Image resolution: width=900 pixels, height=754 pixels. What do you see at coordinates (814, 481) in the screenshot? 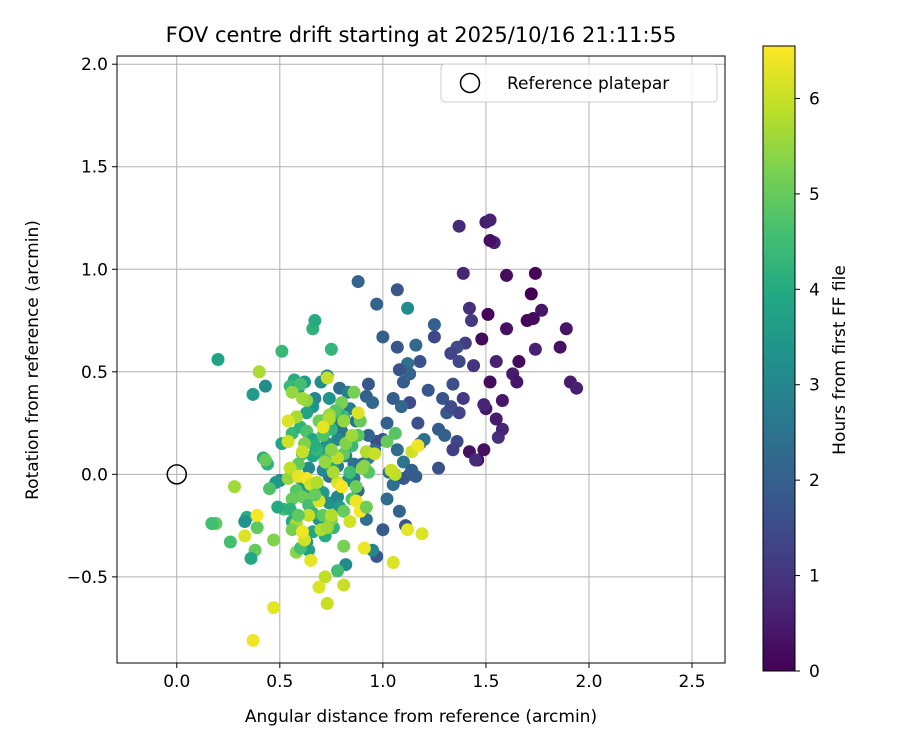
I see `colorbar-tick-label: 2` at bounding box center [814, 481].